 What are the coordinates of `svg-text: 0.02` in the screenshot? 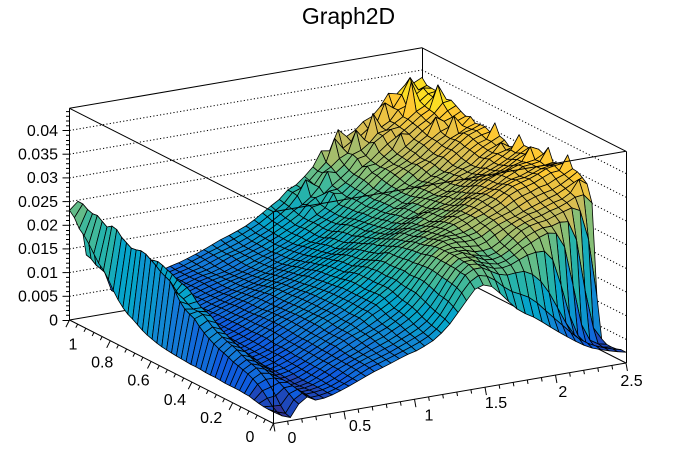 It's located at (42, 226).